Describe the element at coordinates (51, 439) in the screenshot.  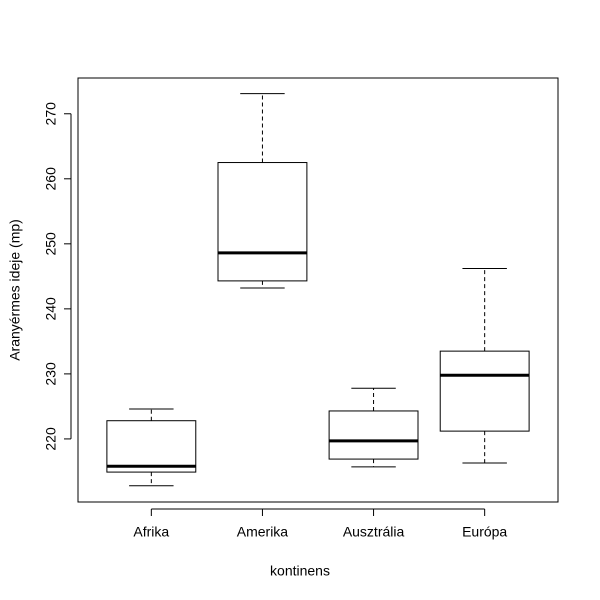
I see `y-tick-label: 220` at that location.